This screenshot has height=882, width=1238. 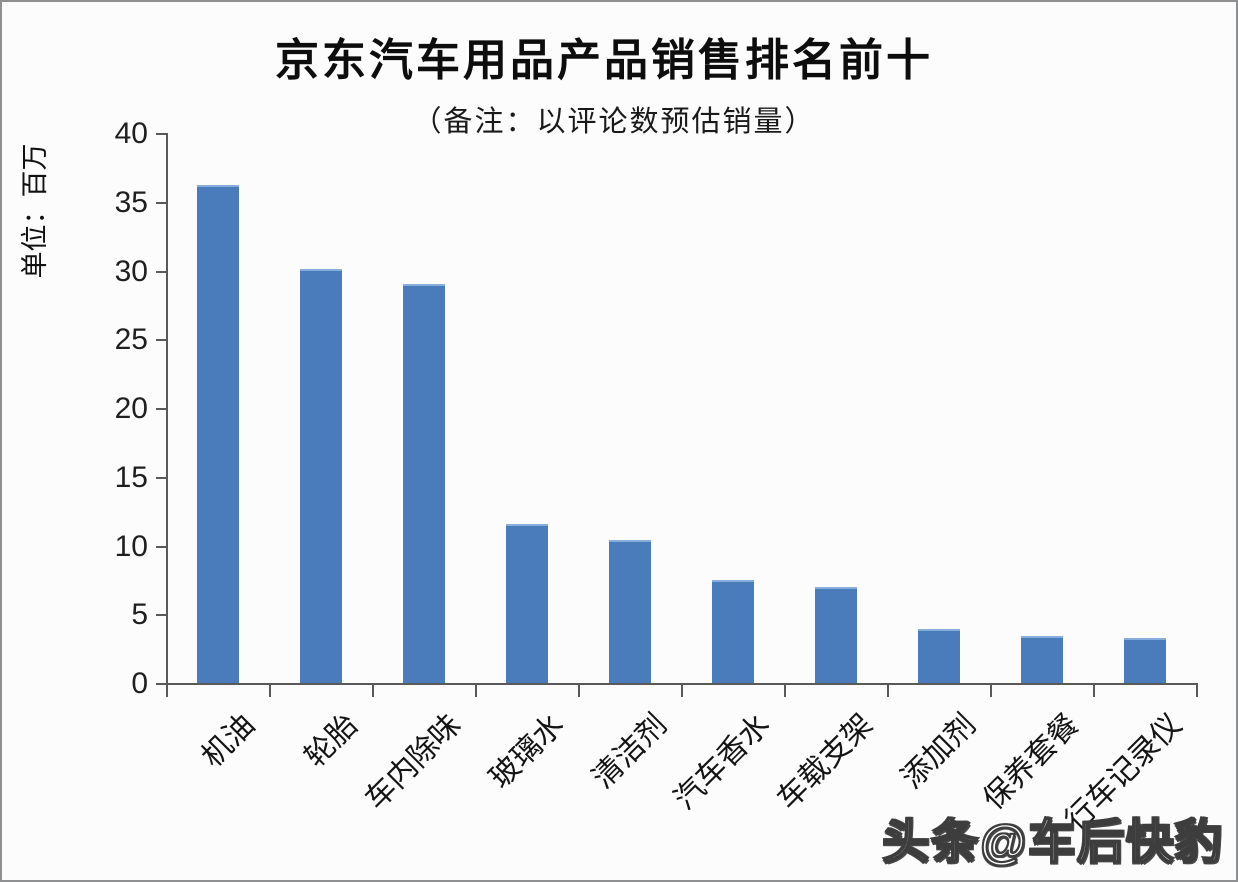 I want to click on y-tick-label: 20, so click(x=131, y=408).